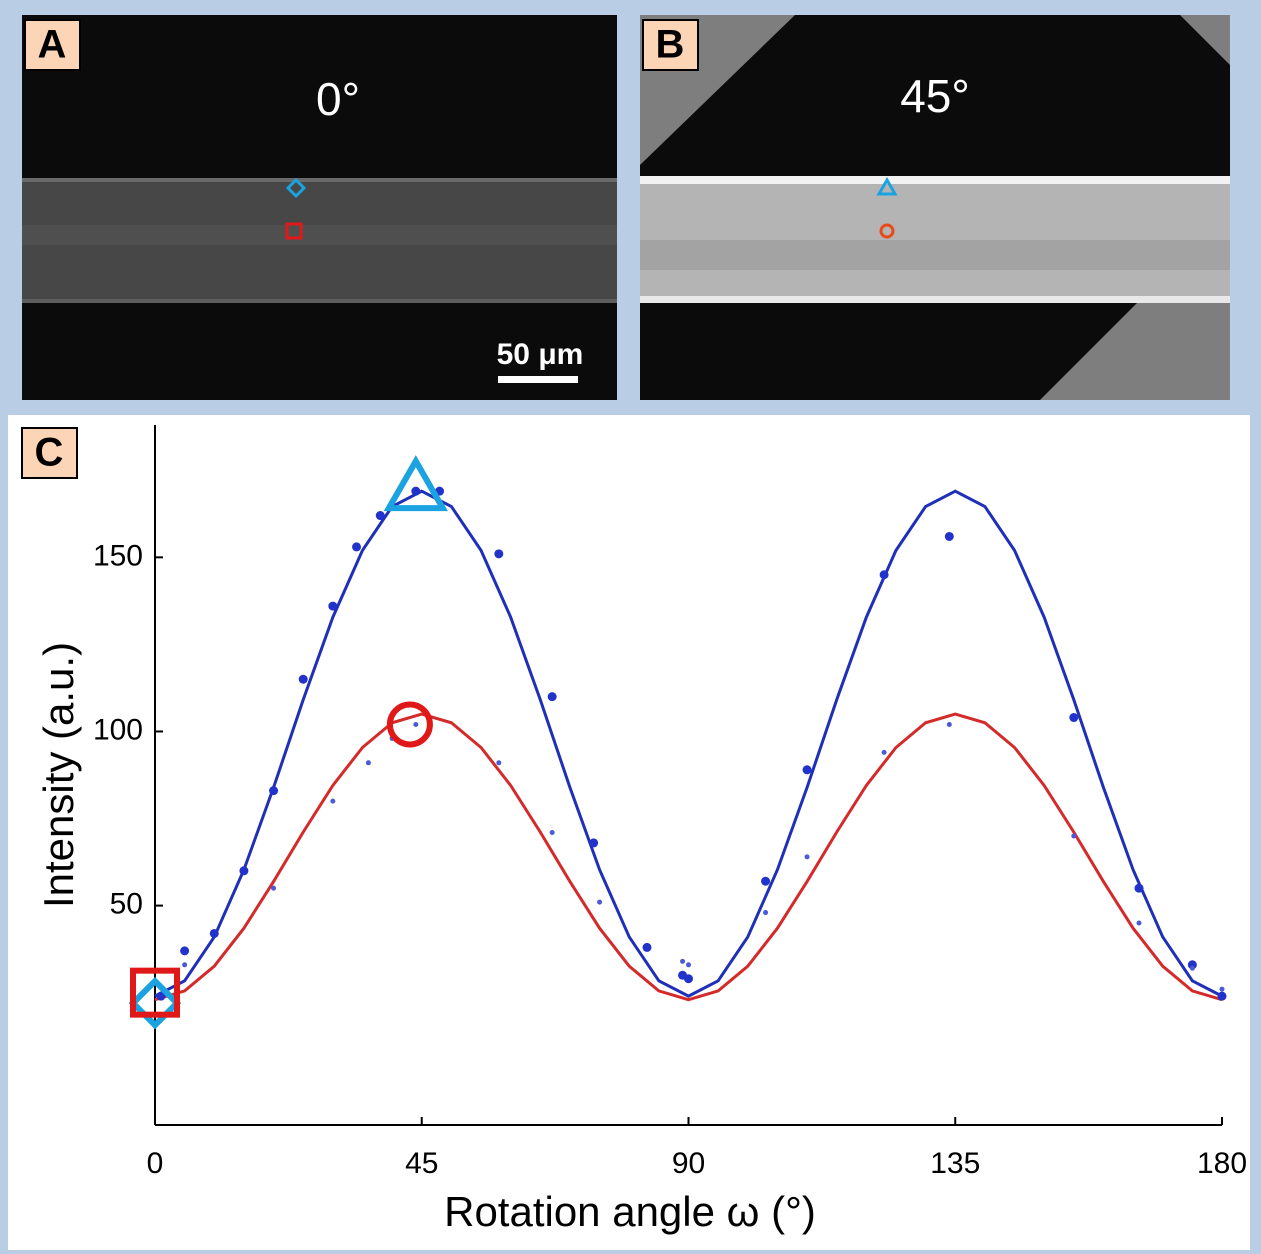  Describe the element at coordinates (538, 379) in the screenshot. I see `scale-bar` at that location.